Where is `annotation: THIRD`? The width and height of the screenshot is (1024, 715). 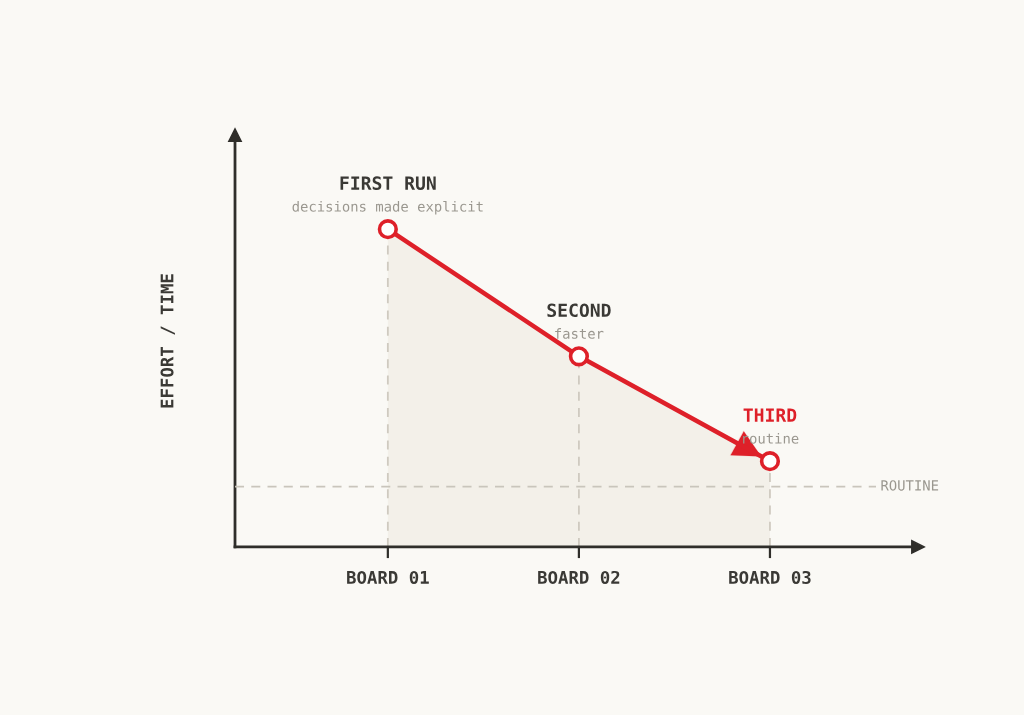 annotation: THIRD is located at coordinates (770, 415).